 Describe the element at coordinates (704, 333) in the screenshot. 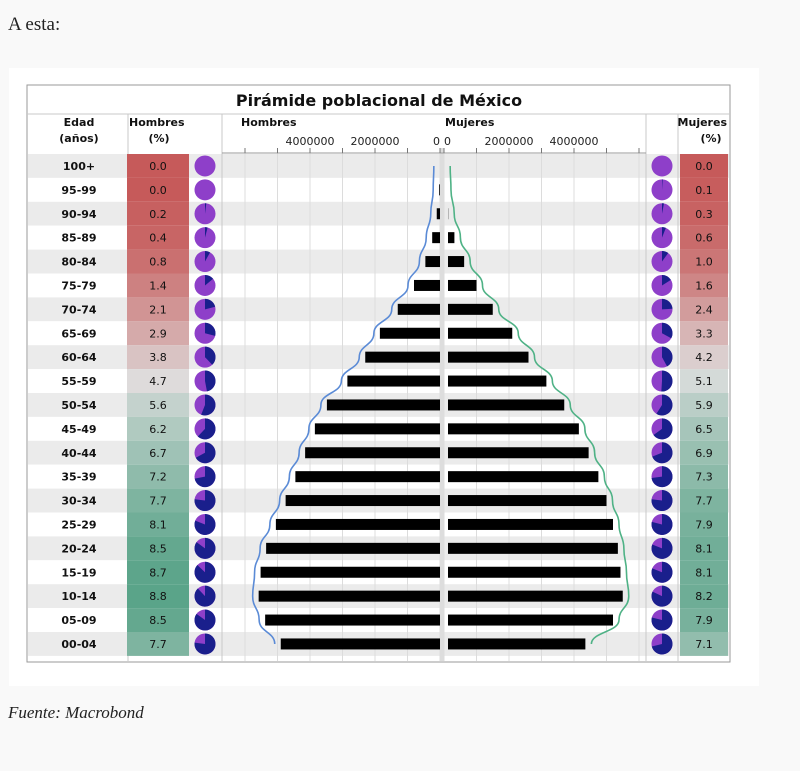

I see `women-pct-value: 3.3` at that location.